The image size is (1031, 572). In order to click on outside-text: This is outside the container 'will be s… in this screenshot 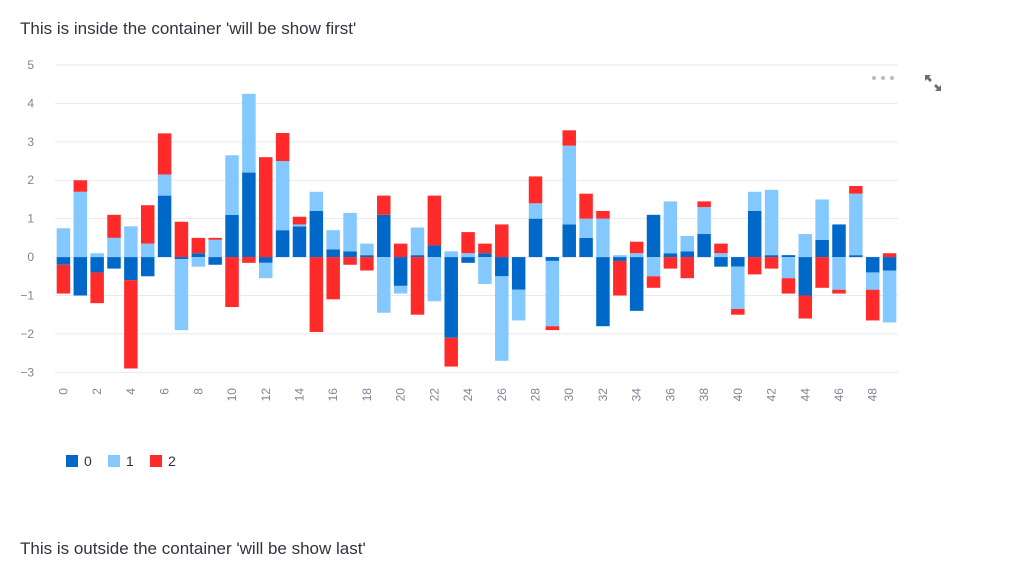, I will do `click(193, 548)`.